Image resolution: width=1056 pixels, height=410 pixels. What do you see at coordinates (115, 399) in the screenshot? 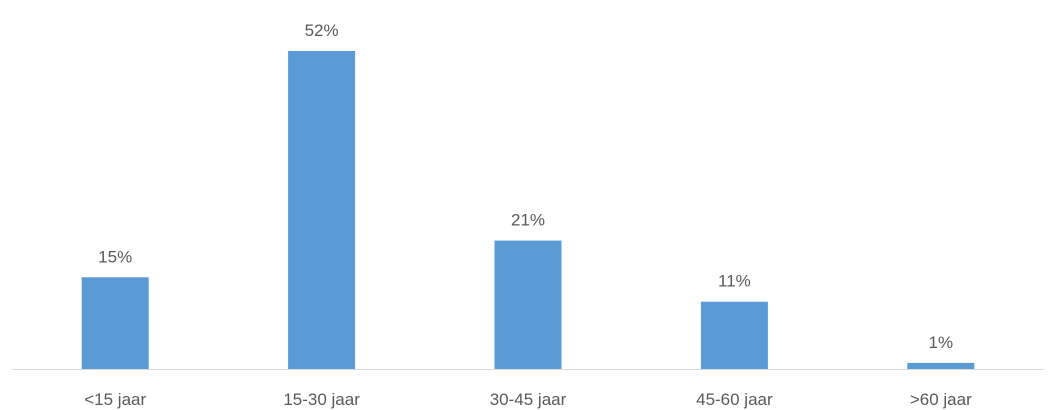
I see `x-tick-label: <15 jaar` at bounding box center [115, 399].